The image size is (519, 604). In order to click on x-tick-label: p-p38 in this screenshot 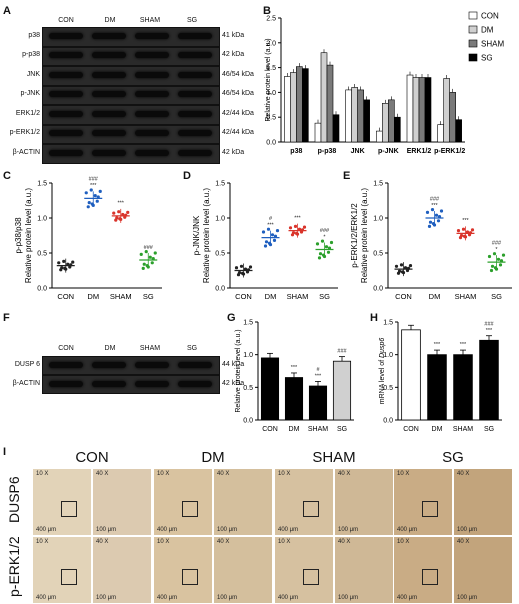, I will do `click(327, 151)`.